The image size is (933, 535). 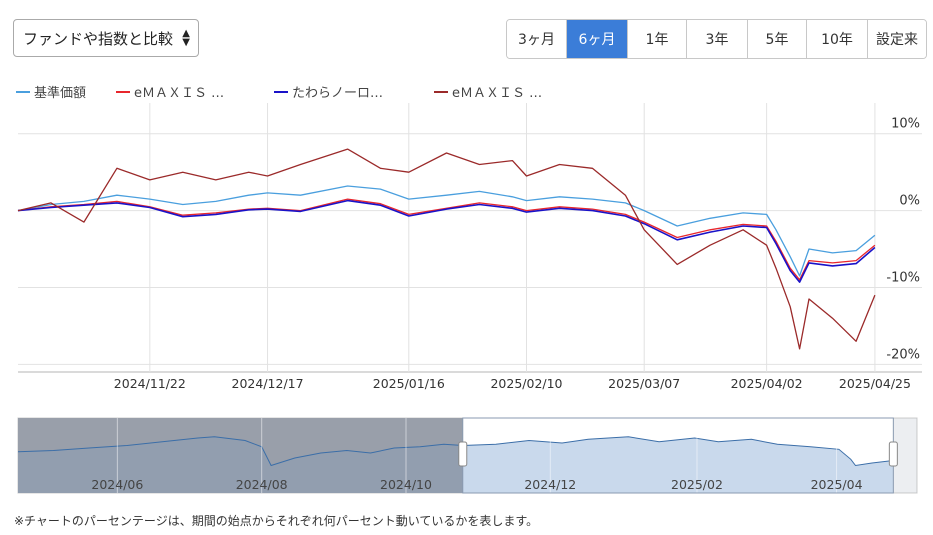 What do you see at coordinates (536, 39) in the screenshot?
I see `period-button-3m: 3ヶ月` at bounding box center [536, 39].